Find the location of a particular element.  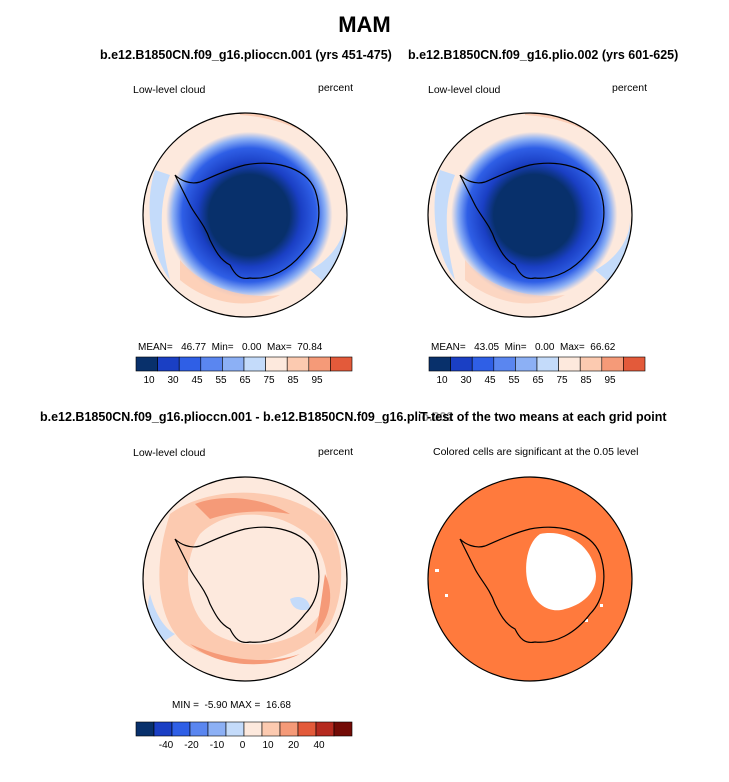

panel4-coastline is located at coordinates (532, 585).